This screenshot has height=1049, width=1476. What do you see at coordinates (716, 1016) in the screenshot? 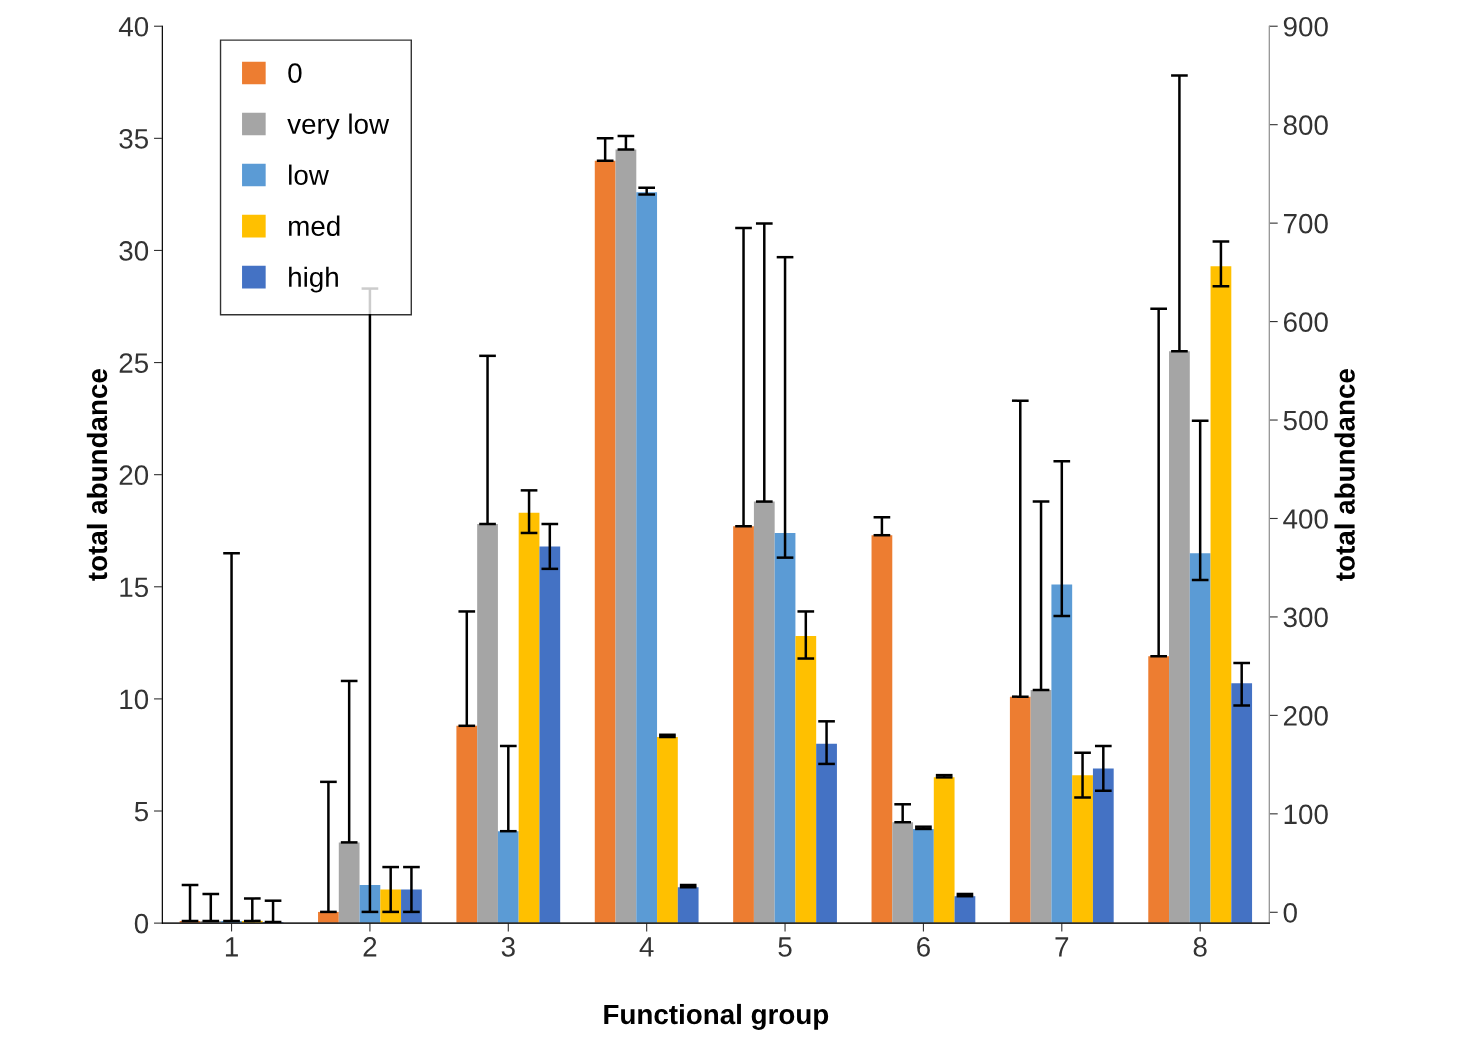
I see `x-axis-title: Functional group` at bounding box center [716, 1016].